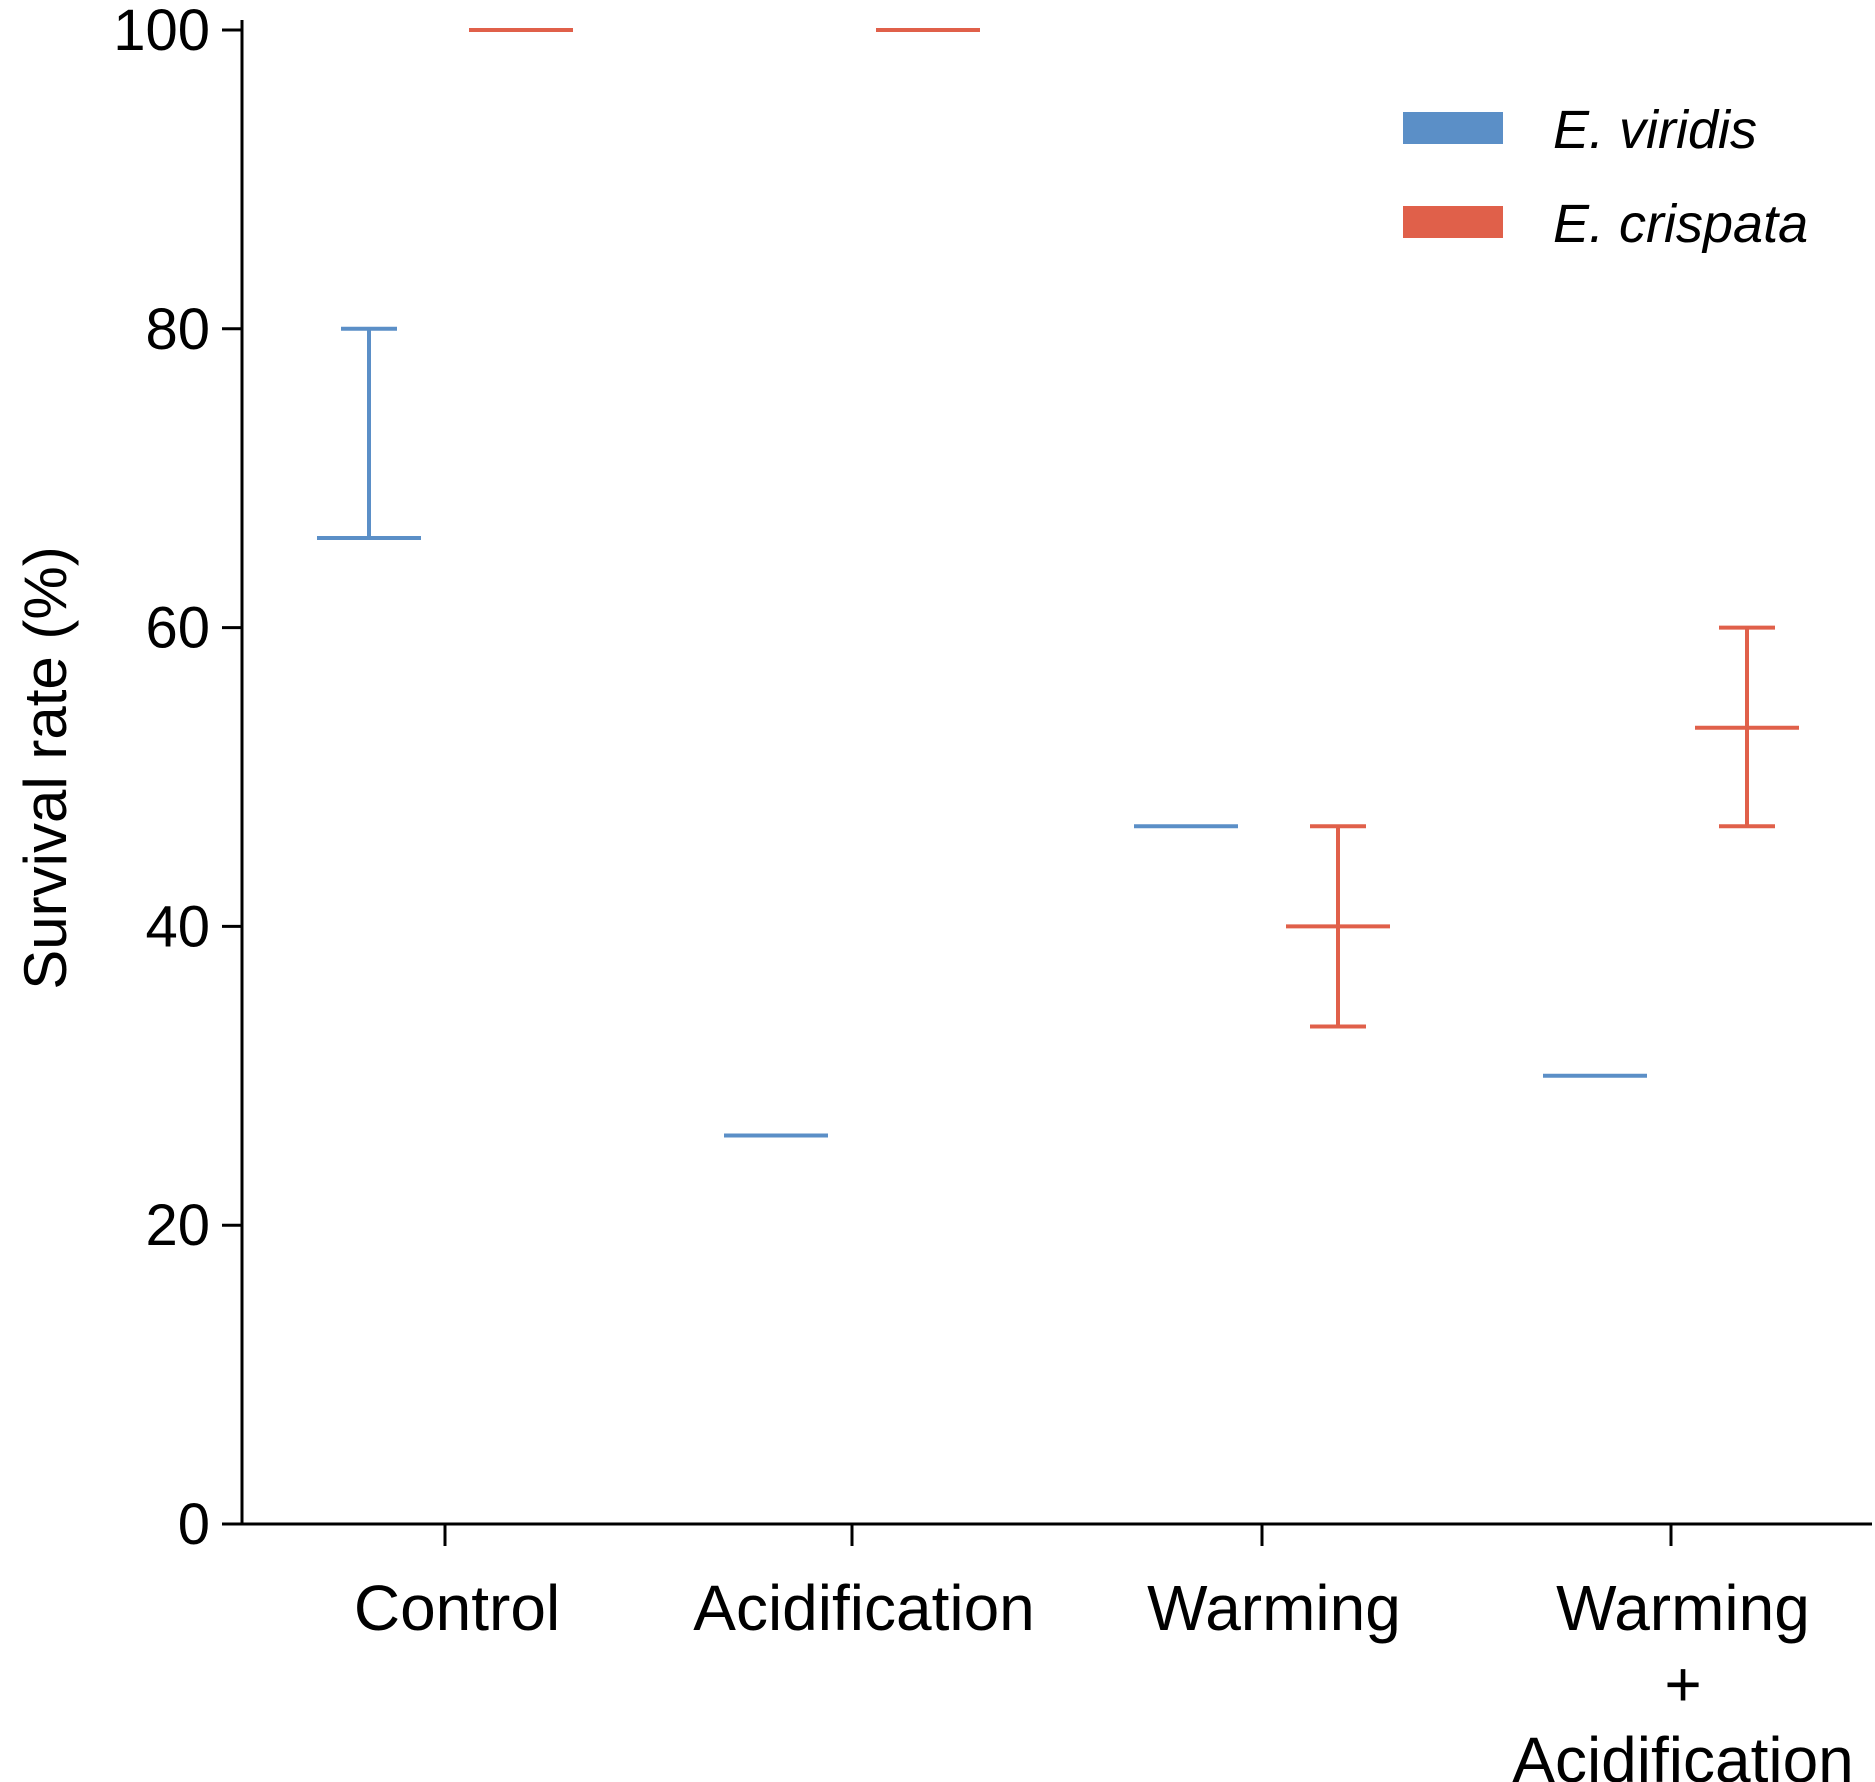 The height and width of the screenshot is (1782, 1875). I want to click on y-tick-label: 100, so click(161, 31).